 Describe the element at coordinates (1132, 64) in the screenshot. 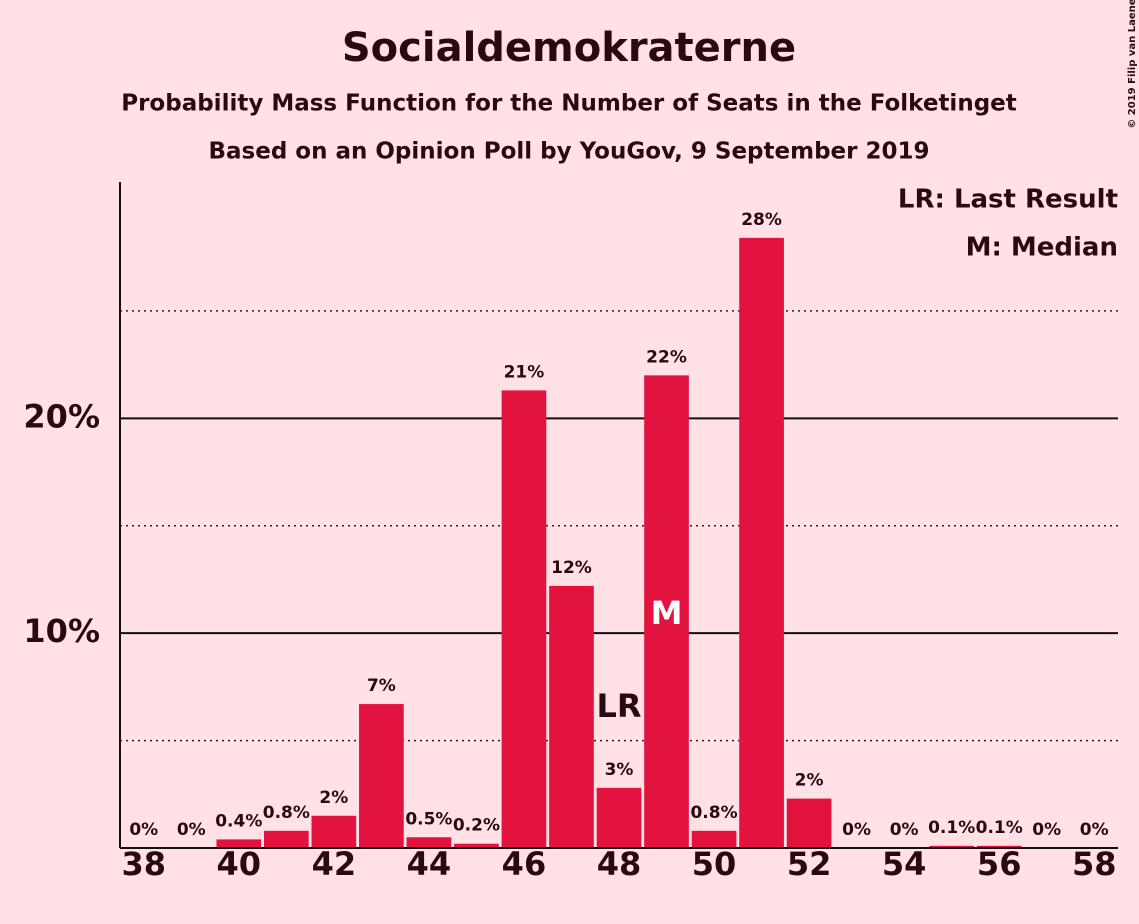

I see `copyright: © 2019 Filip van Laenen` at that location.